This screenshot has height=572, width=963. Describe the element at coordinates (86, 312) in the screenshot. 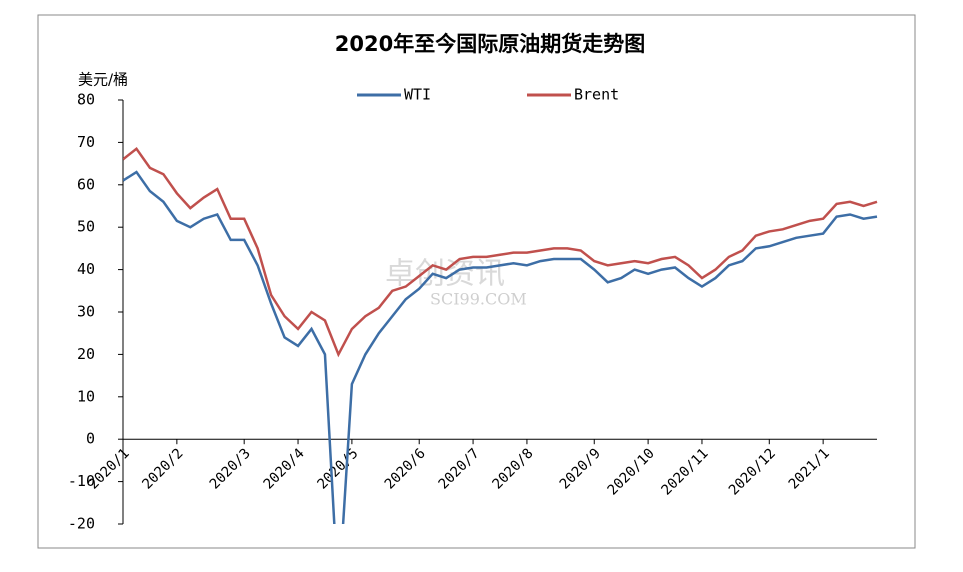

I see `y-tick-label: 30` at that location.